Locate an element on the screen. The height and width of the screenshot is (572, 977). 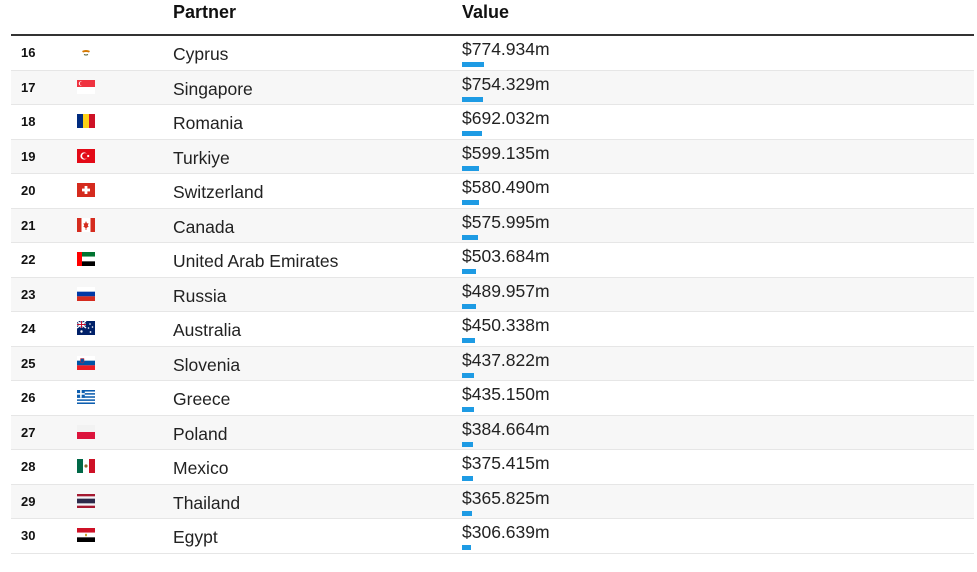
table-row: 23 Russia $489.957m is located at coordinates (492, 294).